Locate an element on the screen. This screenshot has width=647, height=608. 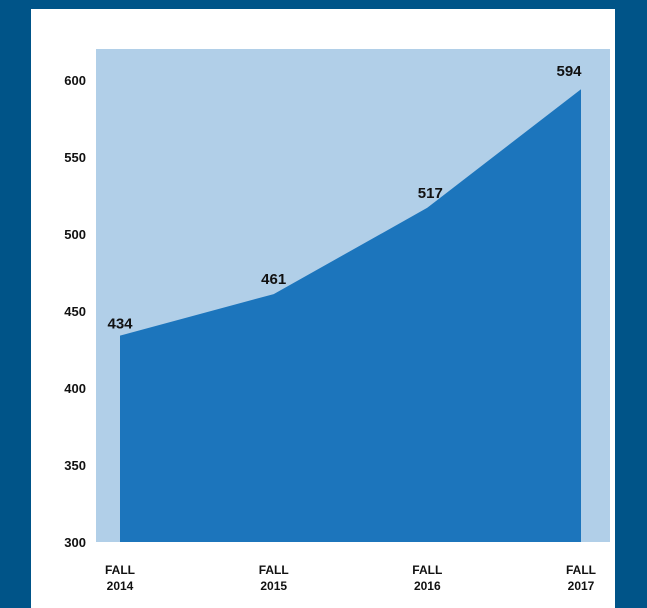
y-tick-label: 400 is located at coordinates (75, 388).